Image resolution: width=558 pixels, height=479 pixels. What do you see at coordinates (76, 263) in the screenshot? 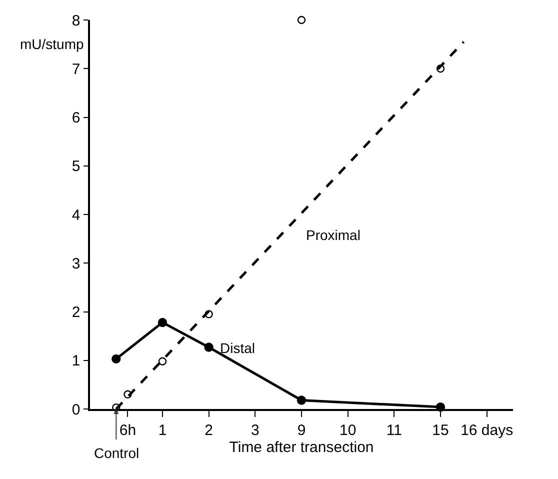
I see `y-tick-label: 3` at bounding box center [76, 263].